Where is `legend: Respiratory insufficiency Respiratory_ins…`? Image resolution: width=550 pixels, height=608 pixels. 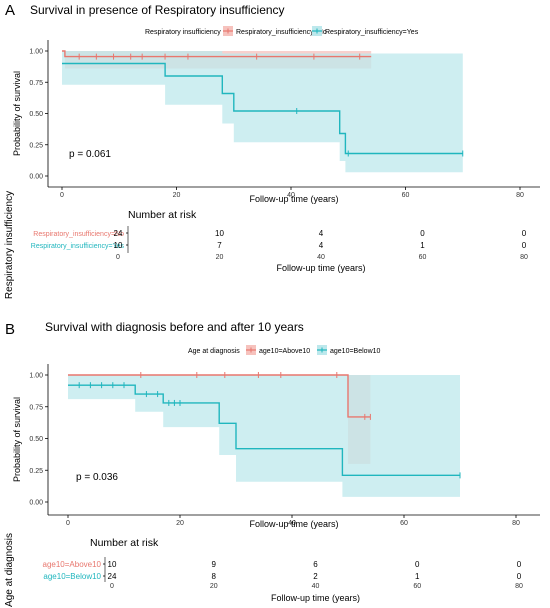 legend: Respiratory insufficiency Respiratory_ins… is located at coordinates (282, 31).